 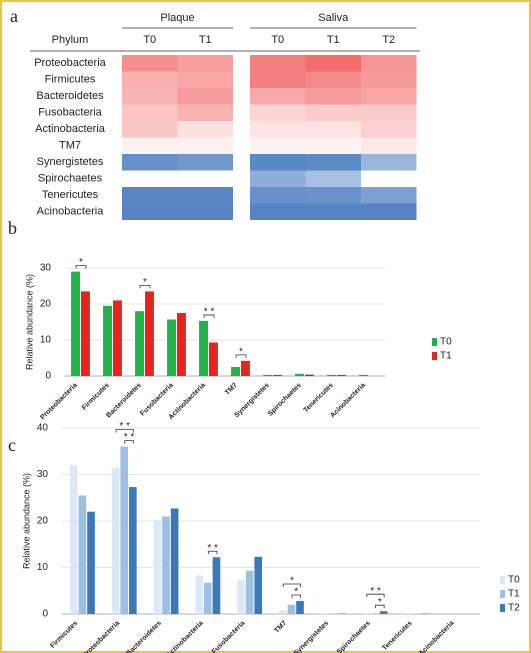 I want to click on row-label: Tenericutes, so click(x=70, y=195).